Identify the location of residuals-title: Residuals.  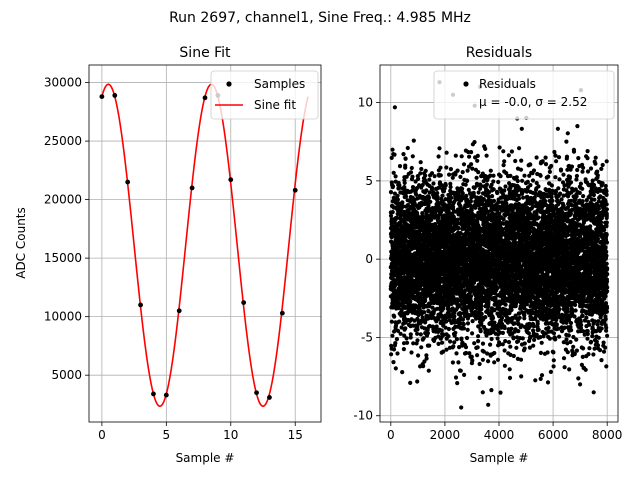
(499, 53).